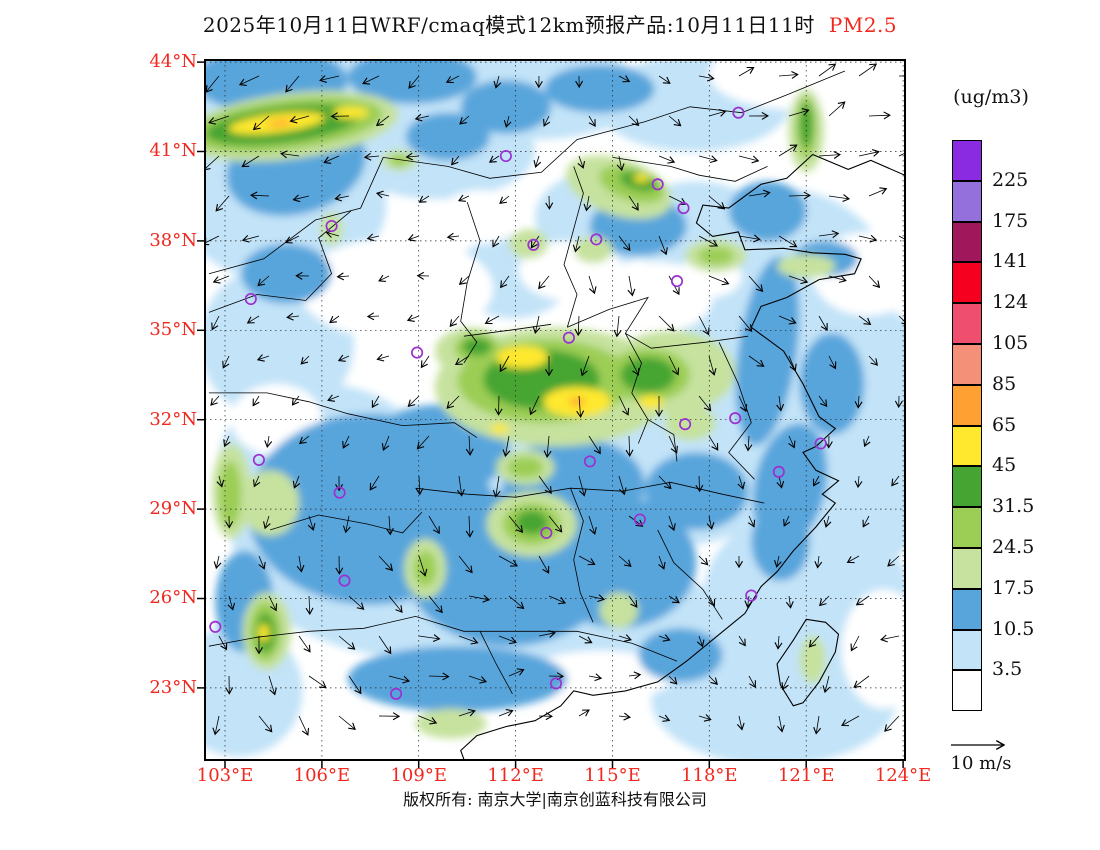 The width and height of the screenshot is (1100, 850). I want to click on lat-tick-label: 35°N, so click(173, 330).